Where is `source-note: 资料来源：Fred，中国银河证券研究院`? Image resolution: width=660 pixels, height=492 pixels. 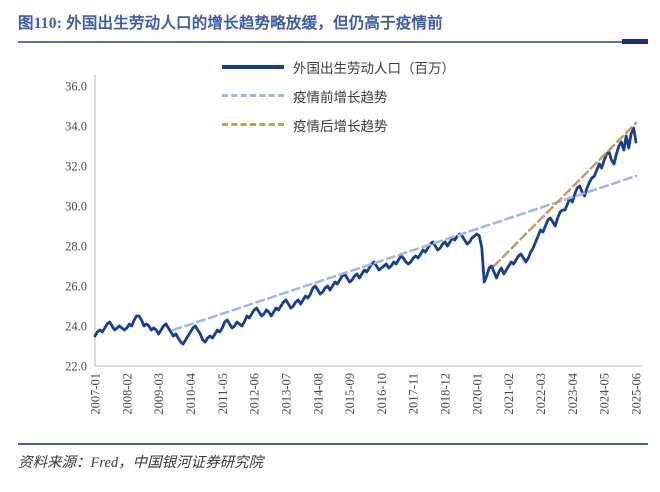 source-note: 资料来源：Fred，中国银河证券研究院 is located at coordinates (141, 463).